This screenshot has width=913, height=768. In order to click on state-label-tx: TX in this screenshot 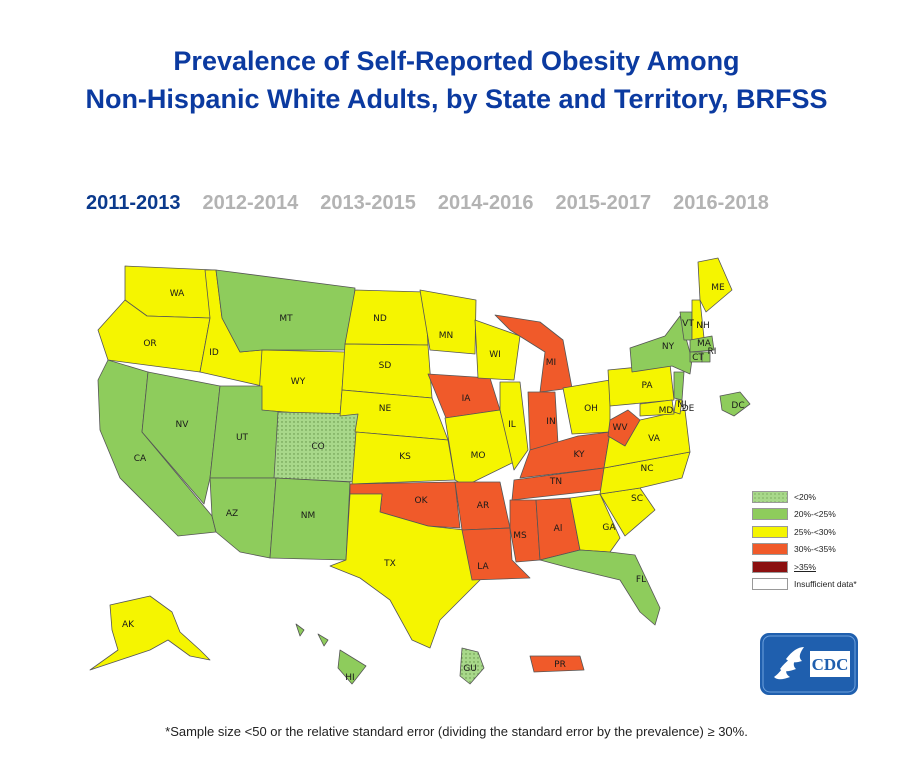, I will do `click(389, 564)`.